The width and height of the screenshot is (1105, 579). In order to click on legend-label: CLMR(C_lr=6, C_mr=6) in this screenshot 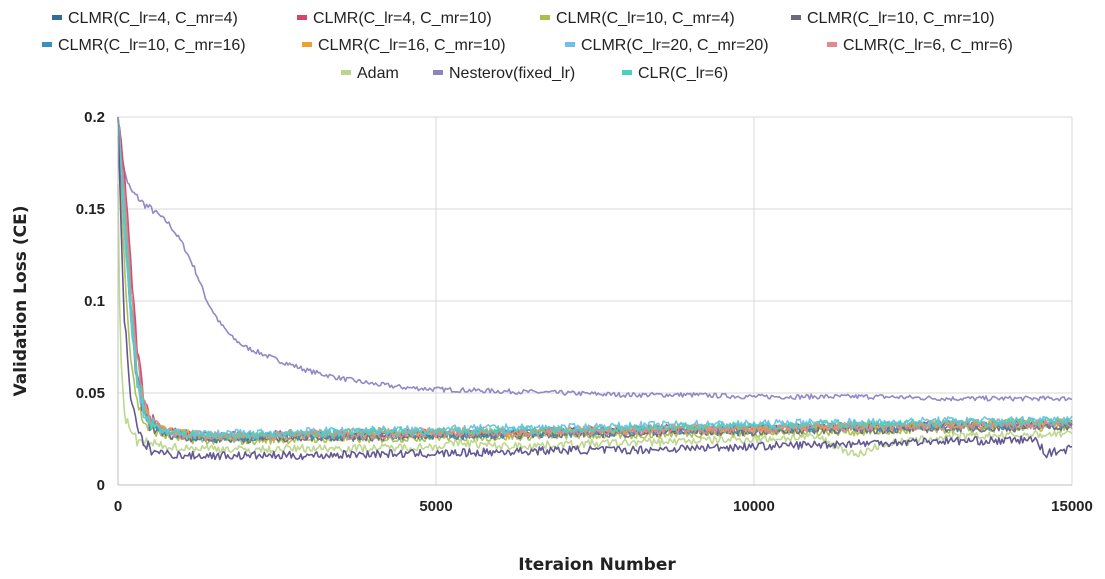, I will do `click(928, 45)`.